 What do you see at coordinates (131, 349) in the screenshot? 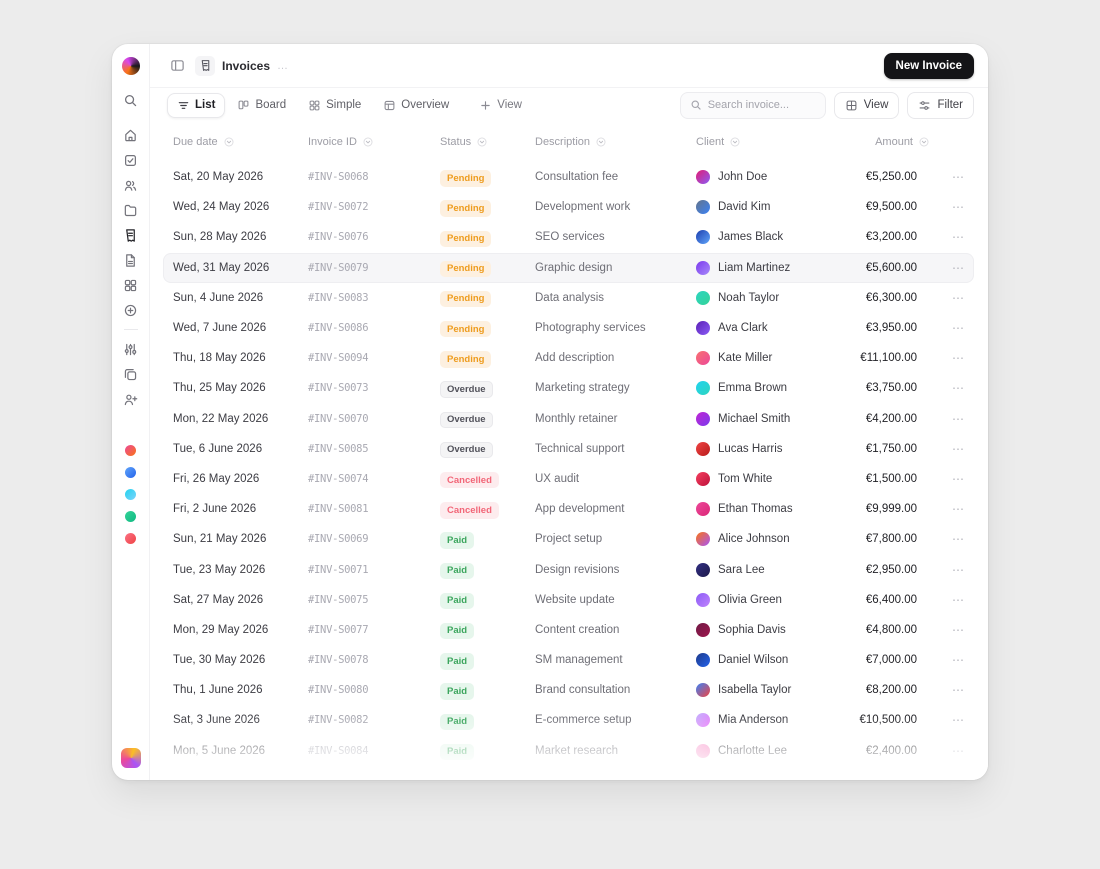
I see `settings-sliders-icon` at bounding box center [131, 349].